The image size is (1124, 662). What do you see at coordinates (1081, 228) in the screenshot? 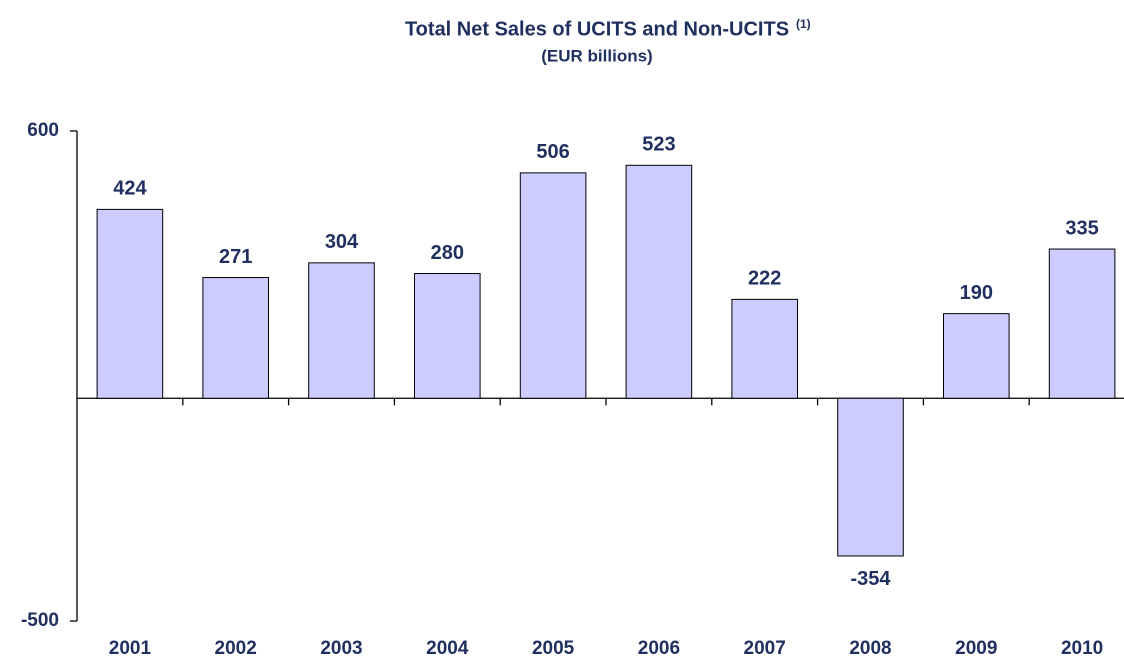
I see `value-label: 335` at bounding box center [1081, 228].